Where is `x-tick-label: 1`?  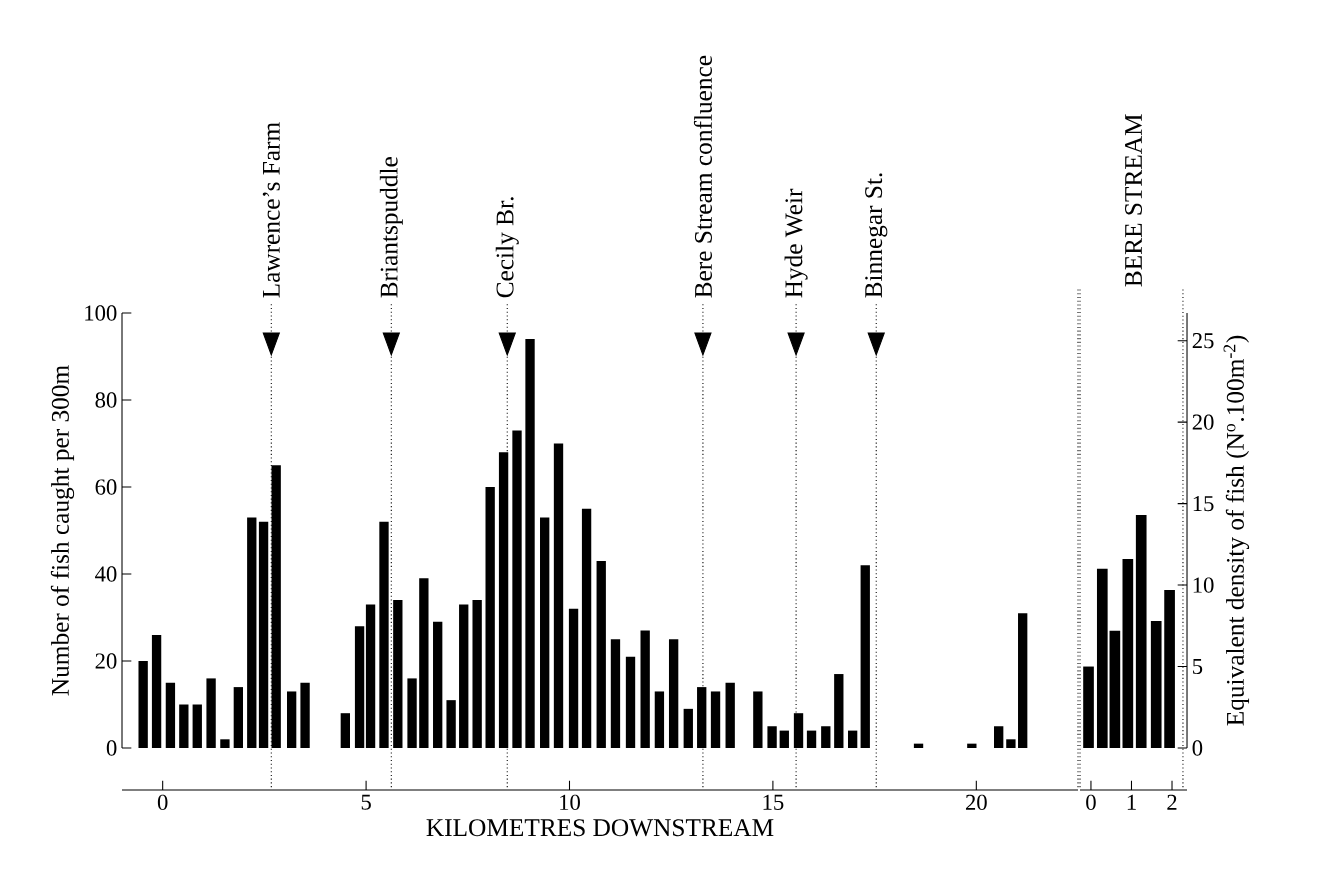
x-tick-label: 1 is located at coordinates (1131, 802).